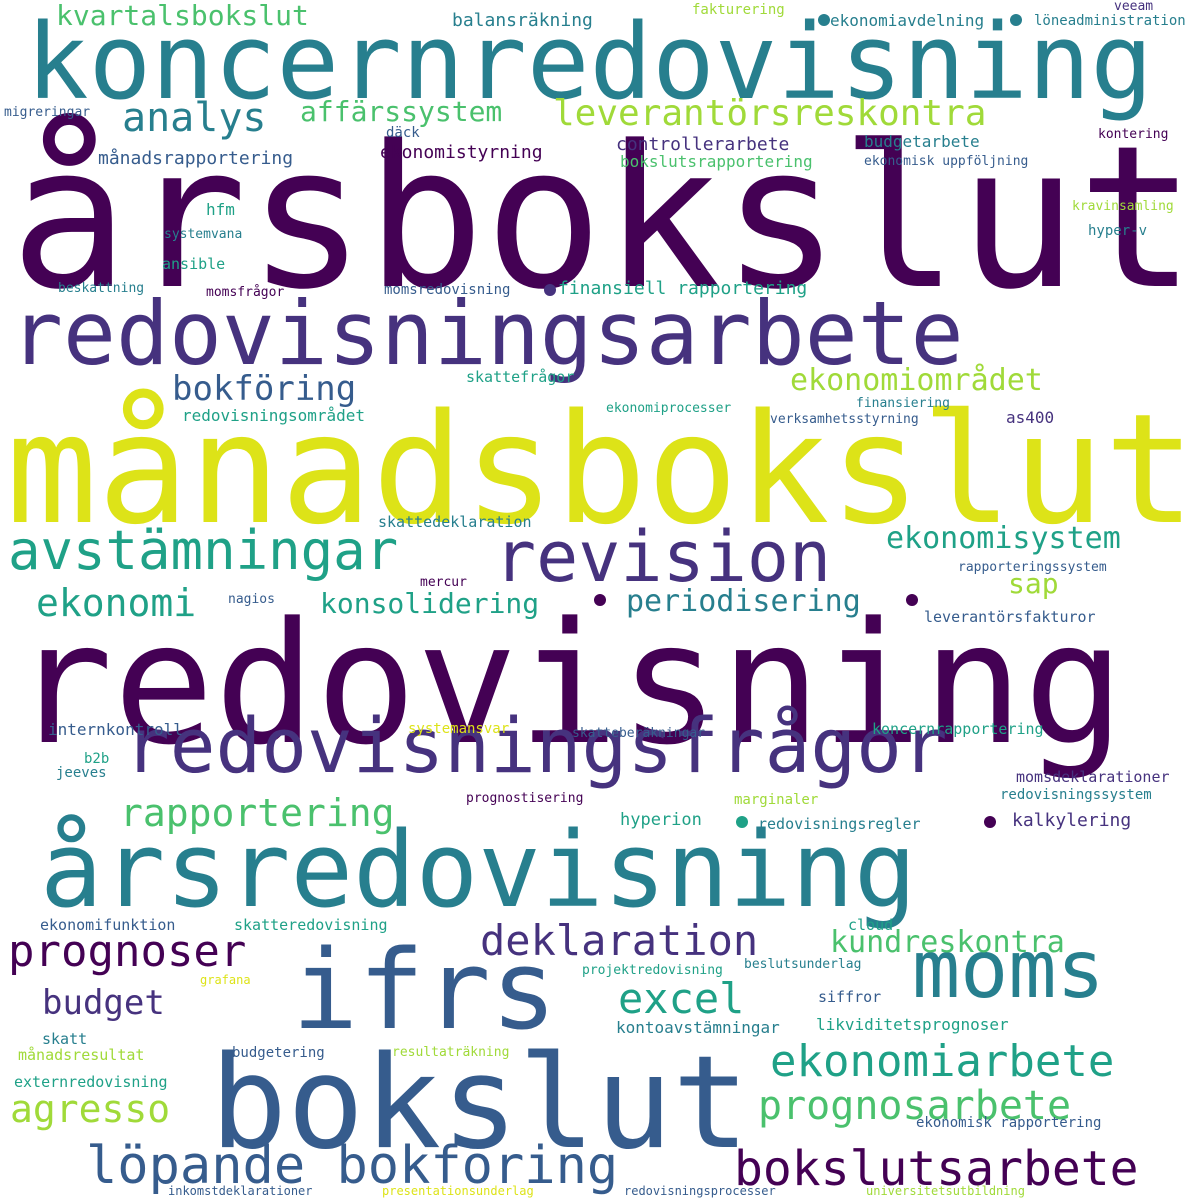 The width and height of the screenshot is (1200, 1200). What do you see at coordinates (683, 288) in the screenshot?
I see `word: finansiell rapportering` at bounding box center [683, 288].